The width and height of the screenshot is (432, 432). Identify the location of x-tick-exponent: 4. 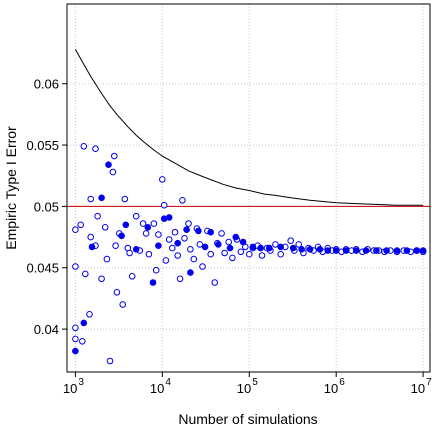
(168, 382).